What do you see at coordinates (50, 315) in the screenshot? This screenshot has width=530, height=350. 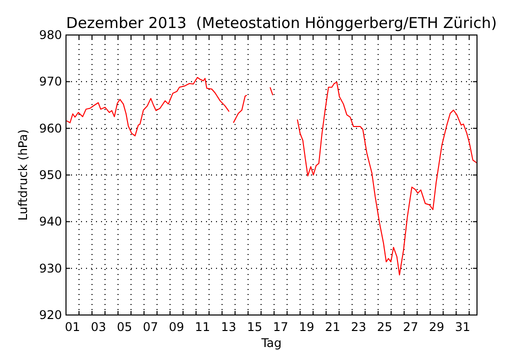 I see `y-tick-label: 920` at bounding box center [50, 315].